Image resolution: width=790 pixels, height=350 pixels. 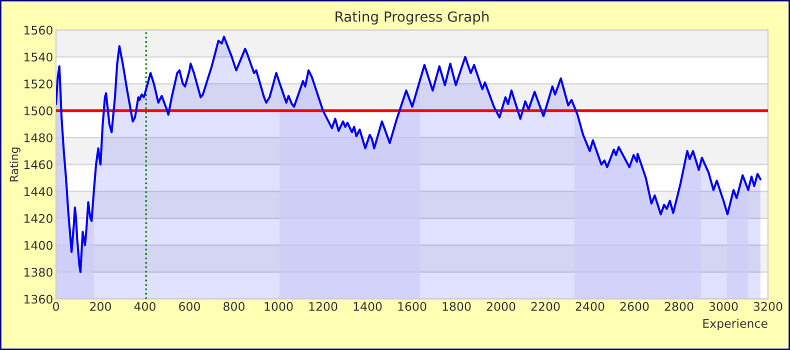 I want to click on x-tick-label: 200, so click(x=100, y=306).